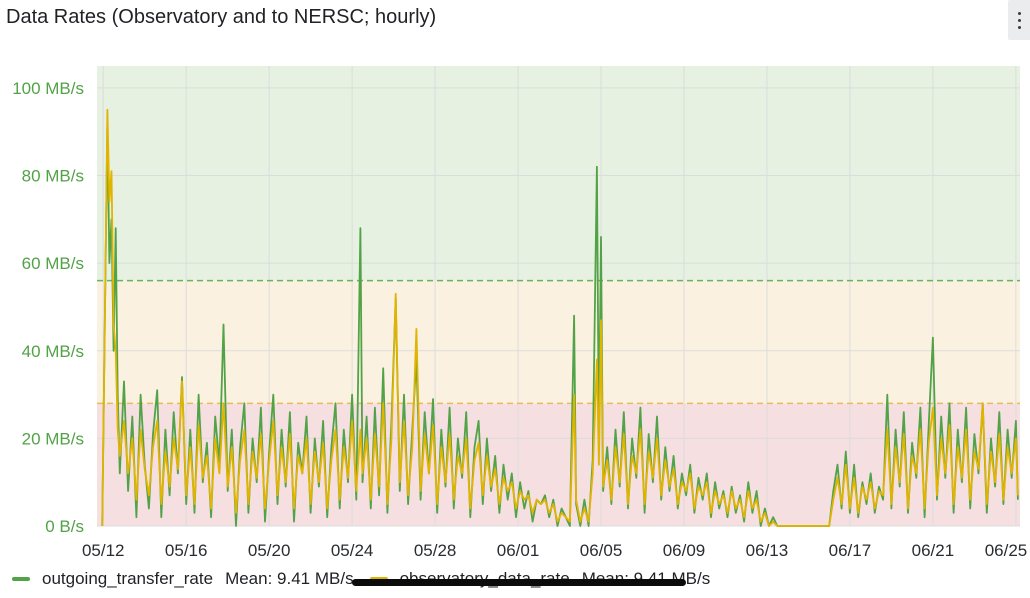  Describe the element at coordinates (48, 88) in the screenshot. I see `y-tick-label: 100 MB/s` at that location.